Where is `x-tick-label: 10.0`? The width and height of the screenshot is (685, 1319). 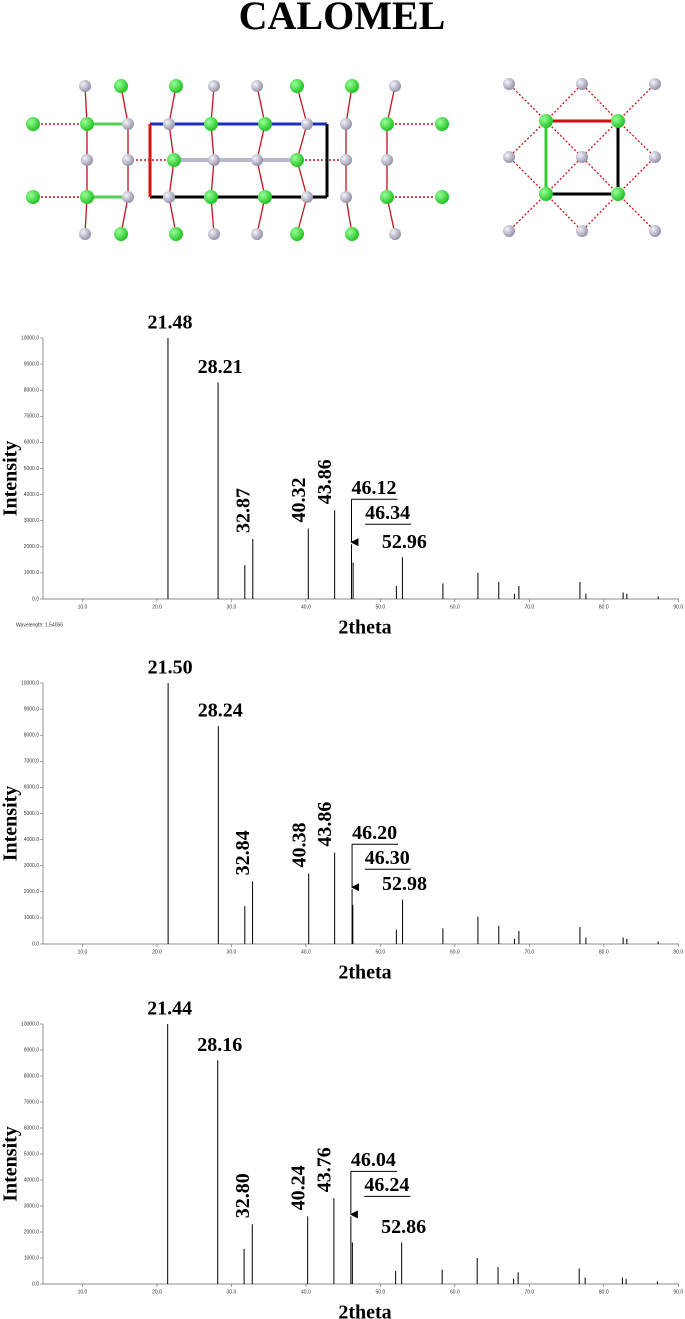
x-tick-label: 10.0 is located at coordinates (83, 952).